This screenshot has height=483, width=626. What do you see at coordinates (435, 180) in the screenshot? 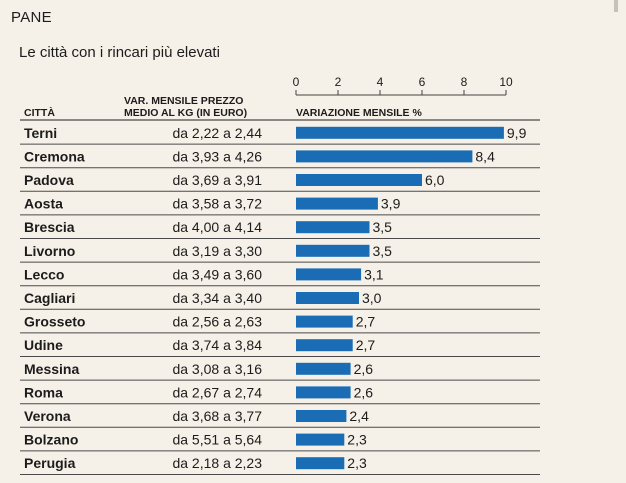
I see `bar-value-label: 6,0` at bounding box center [435, 180].